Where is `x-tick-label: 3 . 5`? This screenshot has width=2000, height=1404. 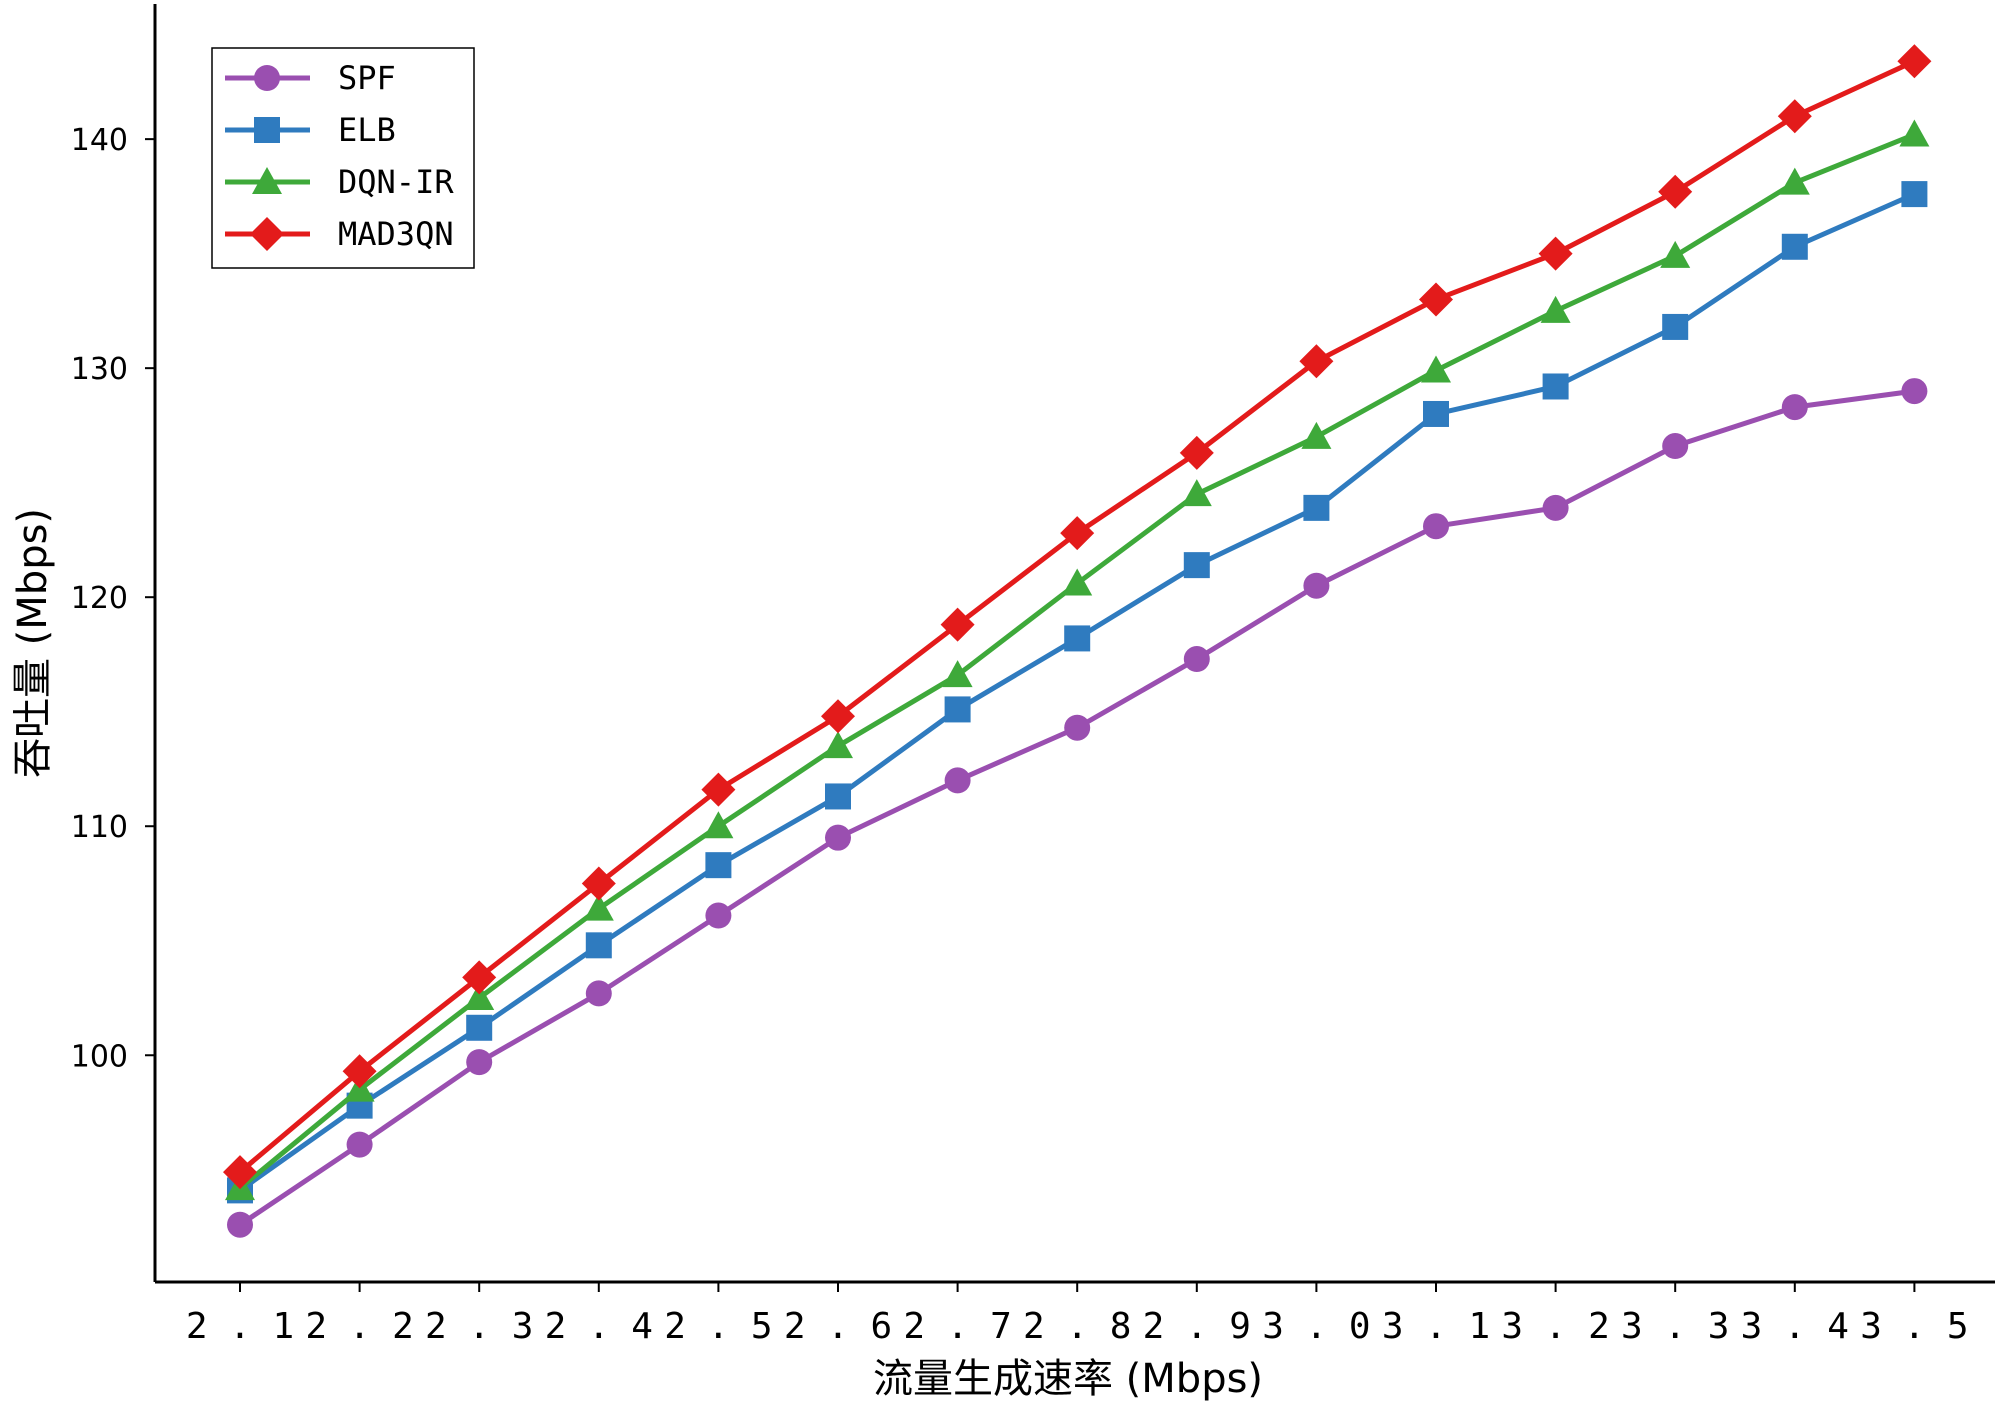 x-tick-label: 3 . 5 is located at coordinates (1914, 1326).